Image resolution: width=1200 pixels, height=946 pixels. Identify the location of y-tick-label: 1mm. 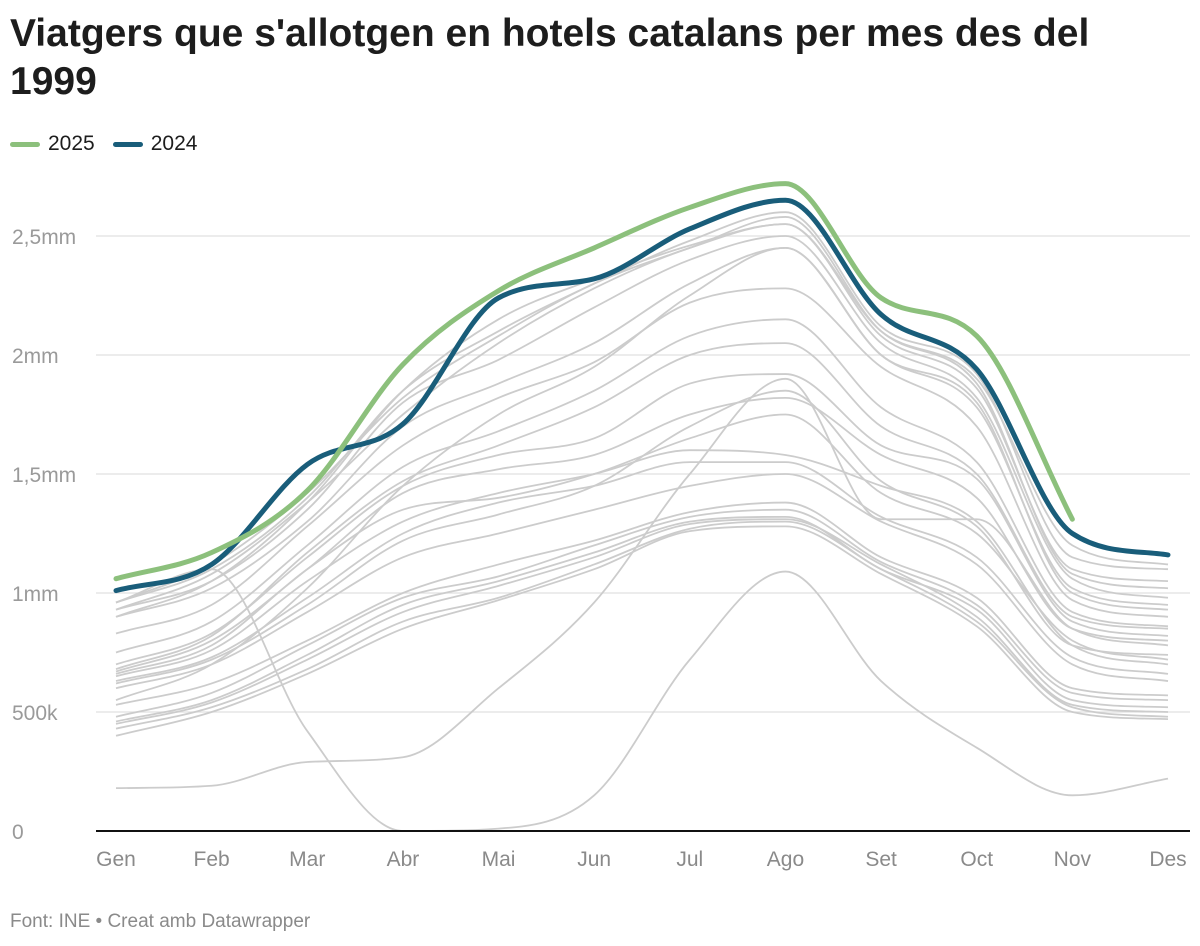
(35, 594).